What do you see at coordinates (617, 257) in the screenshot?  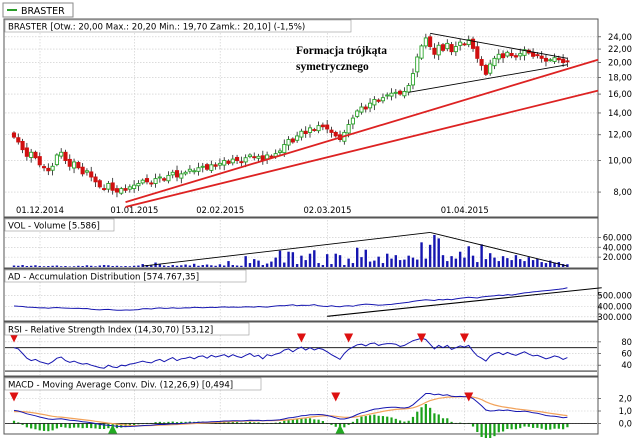 I see `volume-y-tick-label: 20.000` at bounding box center [617, 257].